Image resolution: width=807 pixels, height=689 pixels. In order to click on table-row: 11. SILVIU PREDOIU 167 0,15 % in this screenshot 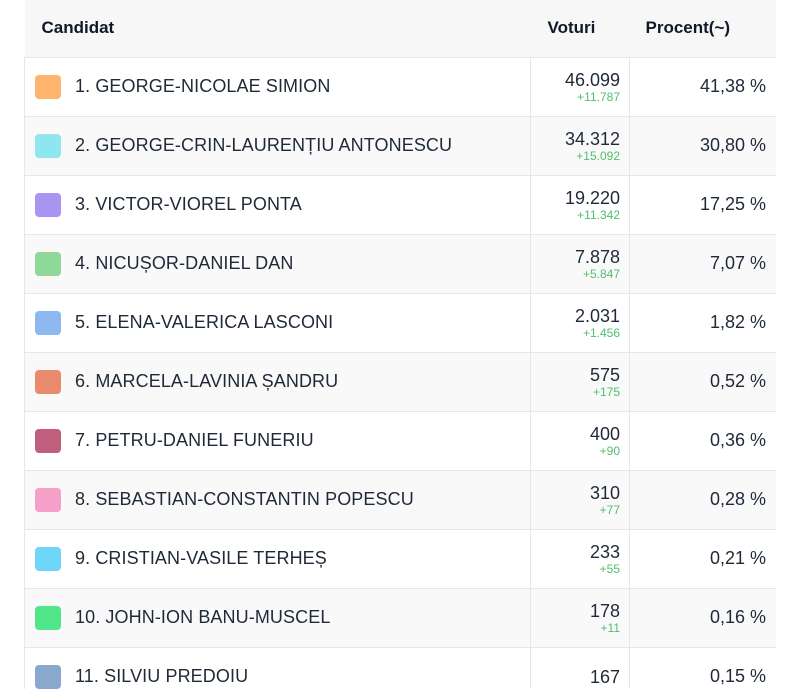, I will do `click(400, 667)`.